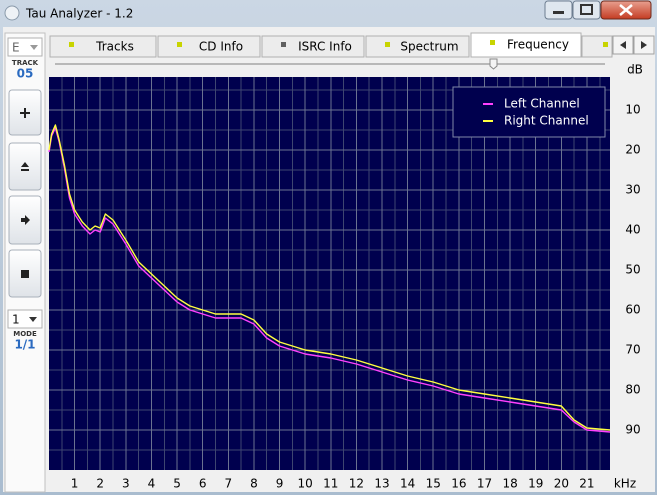 The height and width of the screenshot is (495, 657). What do you see at coordinates (458, 484) in the screenshot?
I see `x-tick-label: 16` at bounding box center [458, 484].